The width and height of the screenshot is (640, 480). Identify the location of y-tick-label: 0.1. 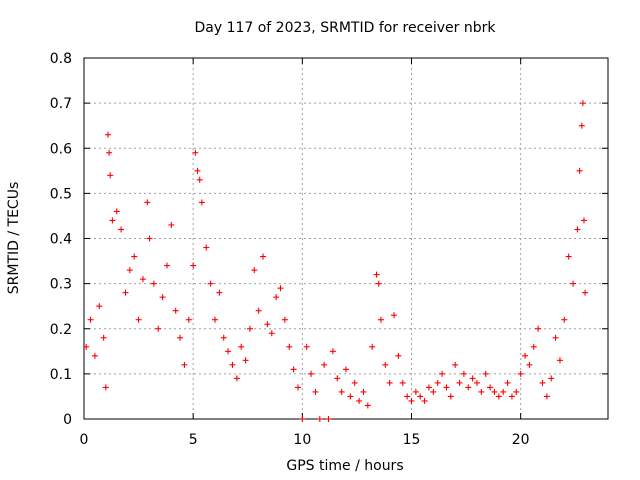
(61, 375).